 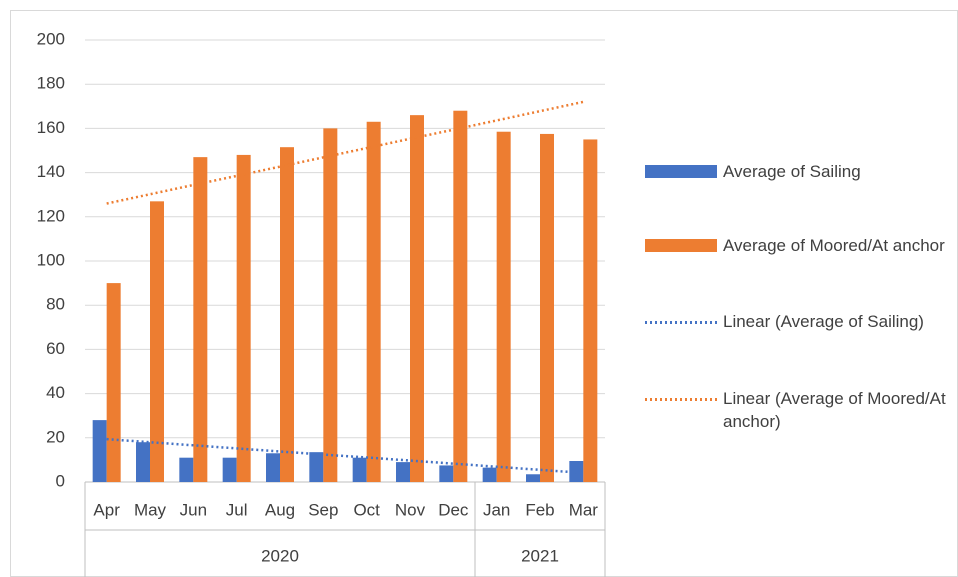 What do you see at coordinates (51, 127) in the screenshot?
I see `y-tick-label: 160` at bounding box center [51, 127].